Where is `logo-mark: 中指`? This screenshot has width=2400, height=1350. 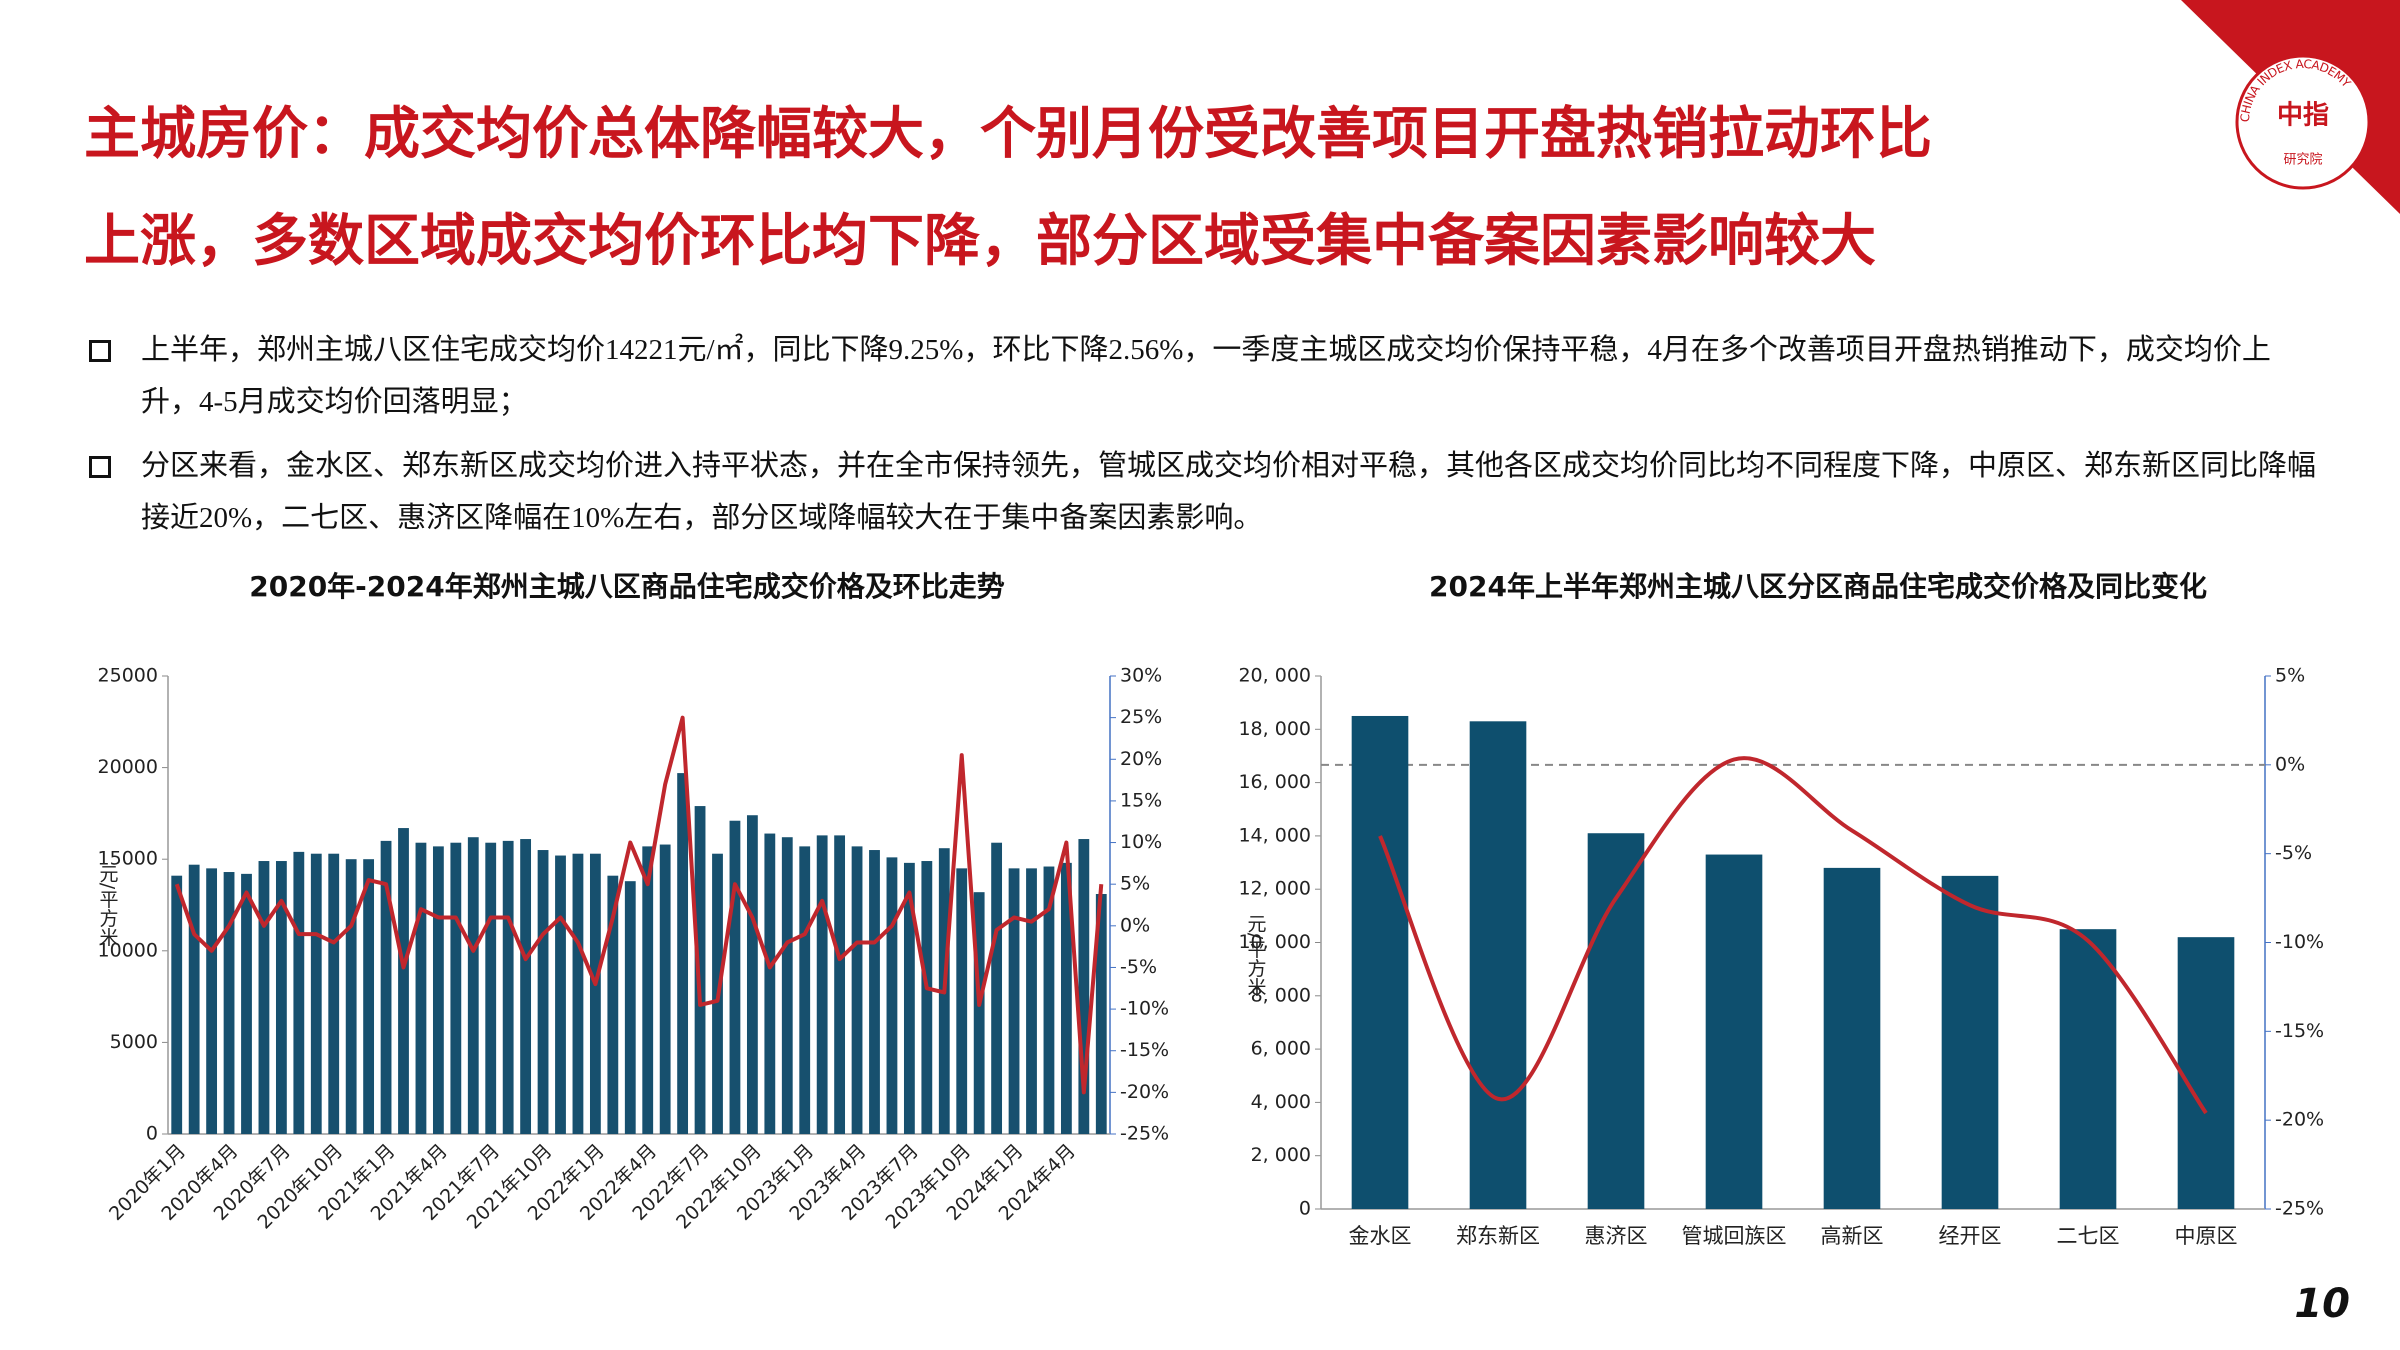 logo-mark: 中指 is located at coordinates (2303, 116).